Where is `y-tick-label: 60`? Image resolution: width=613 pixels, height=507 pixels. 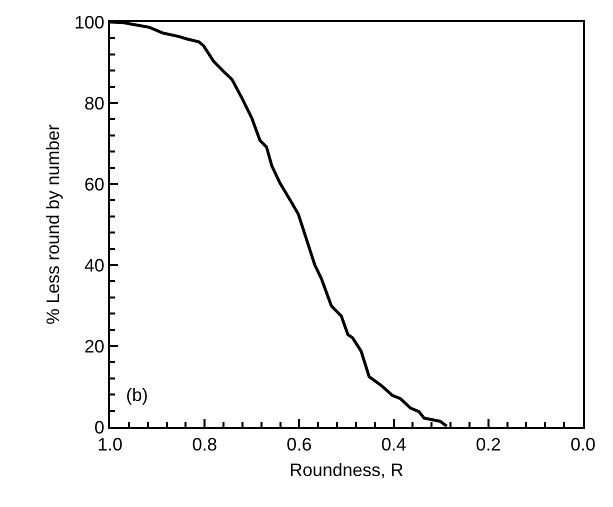 y-tick-label: 60 is located at coordinates (94, 184).